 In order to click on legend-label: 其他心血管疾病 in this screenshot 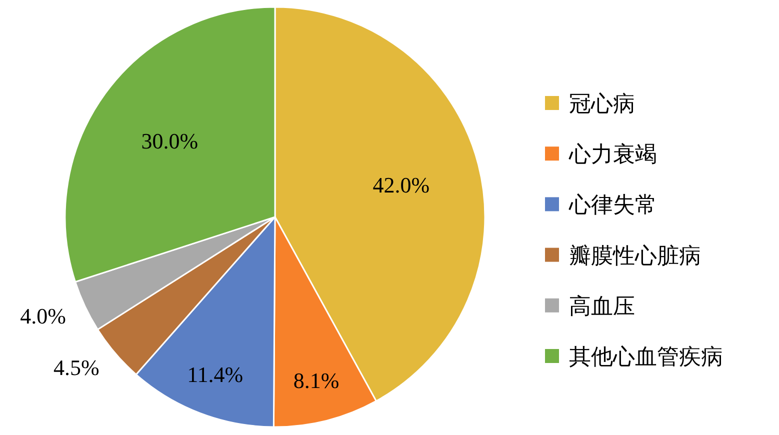, I will do `click(646, 356)`.